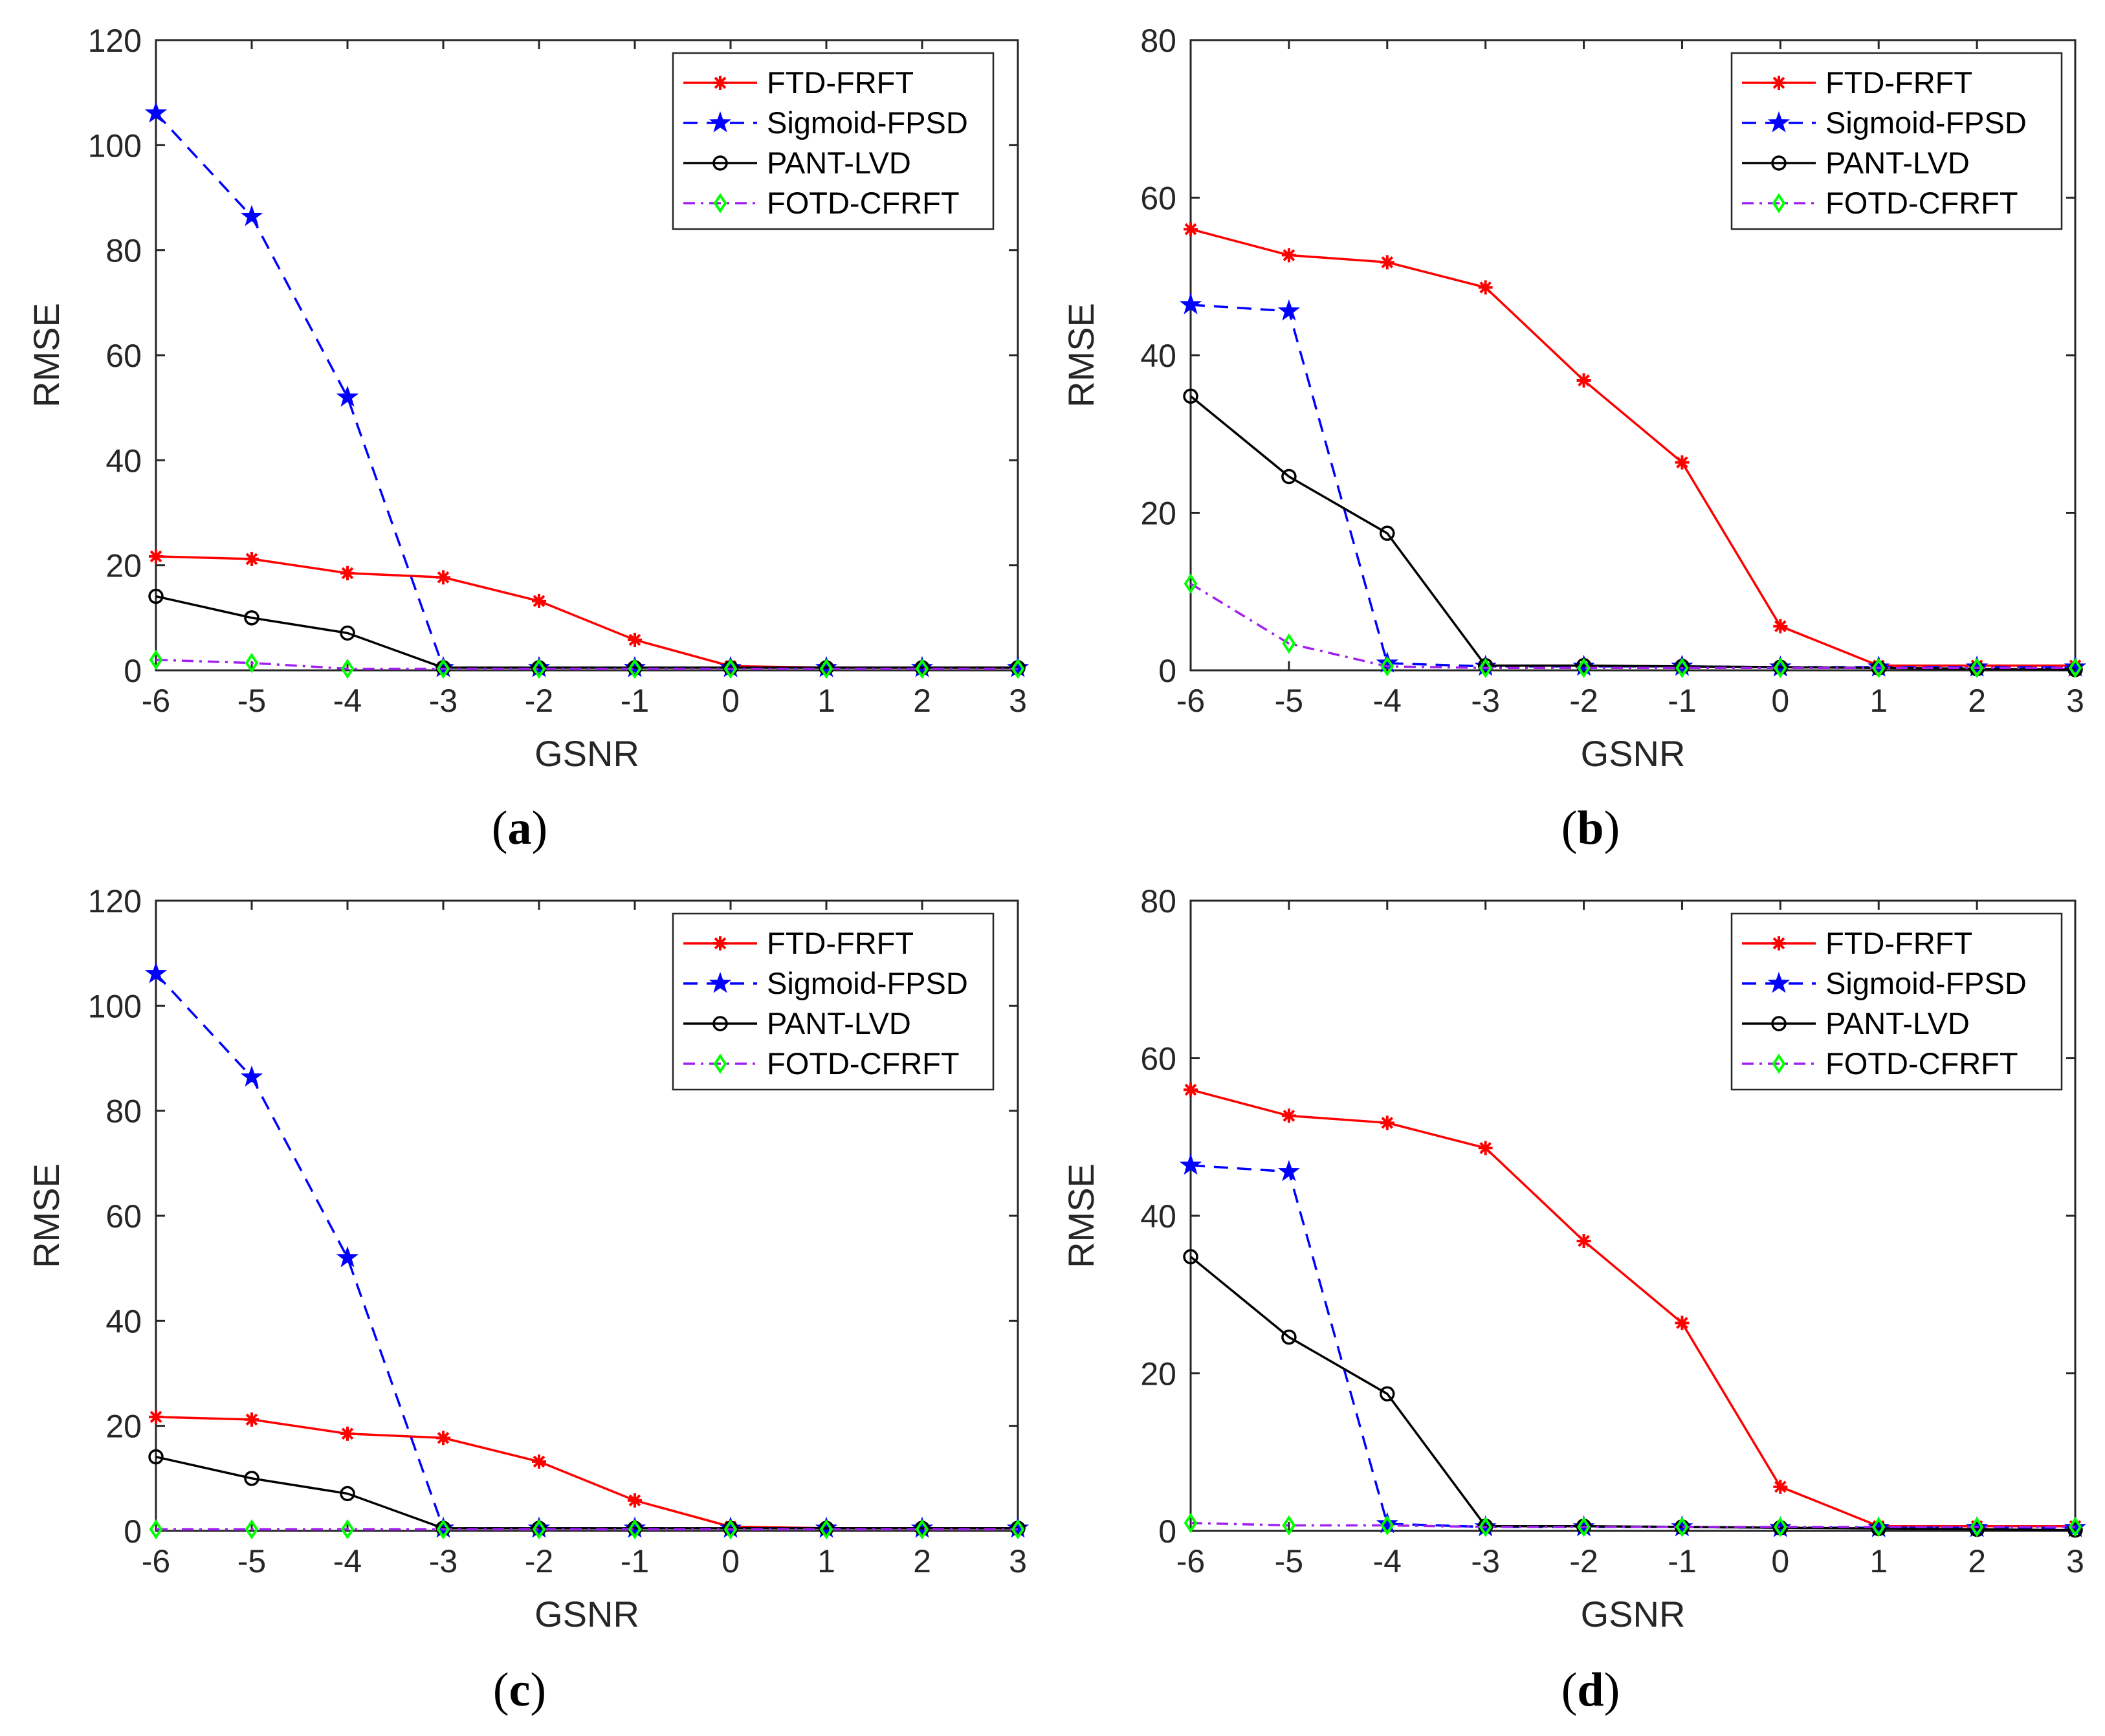 Image resolution: width=2105 pixels, height=1736 pixels. I want to click on caption-d-open: (, so click(1569, 1690).